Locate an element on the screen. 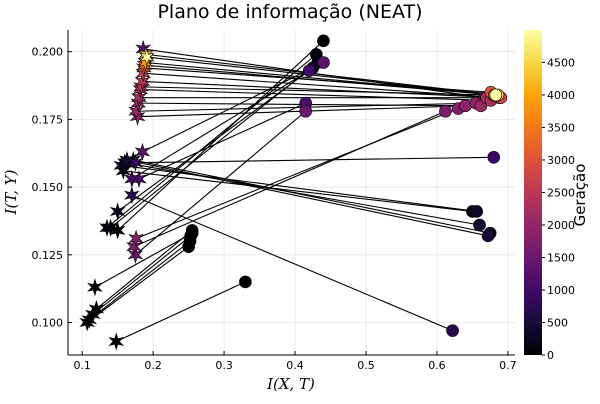 This screenshot has height=404, width=600. colorbar-tick-label: 1500 is located at coordinates (561, 257).